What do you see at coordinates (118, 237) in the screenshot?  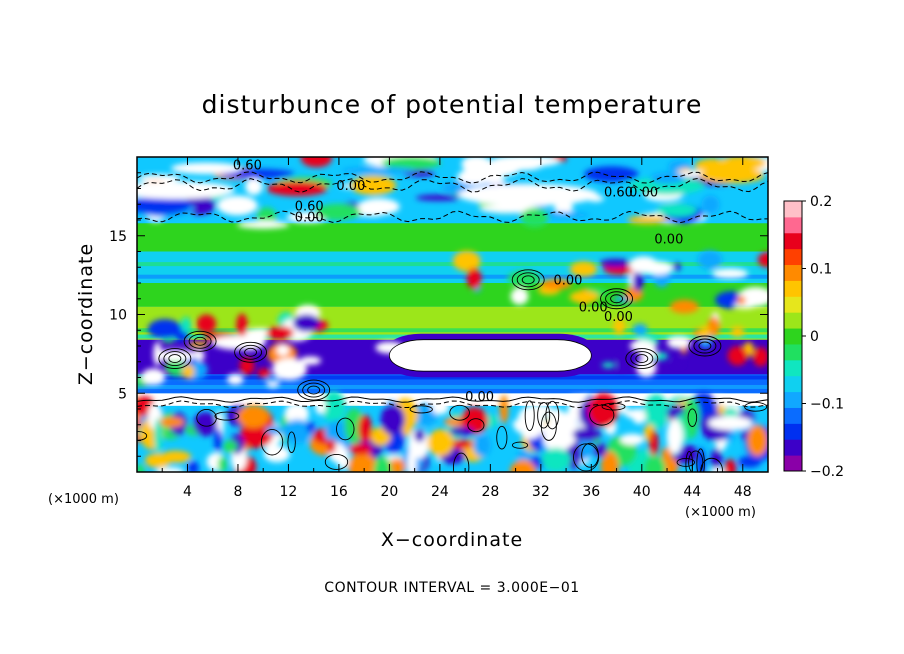 I see `y-tick-label: 15` at bounding box center [118, 237].